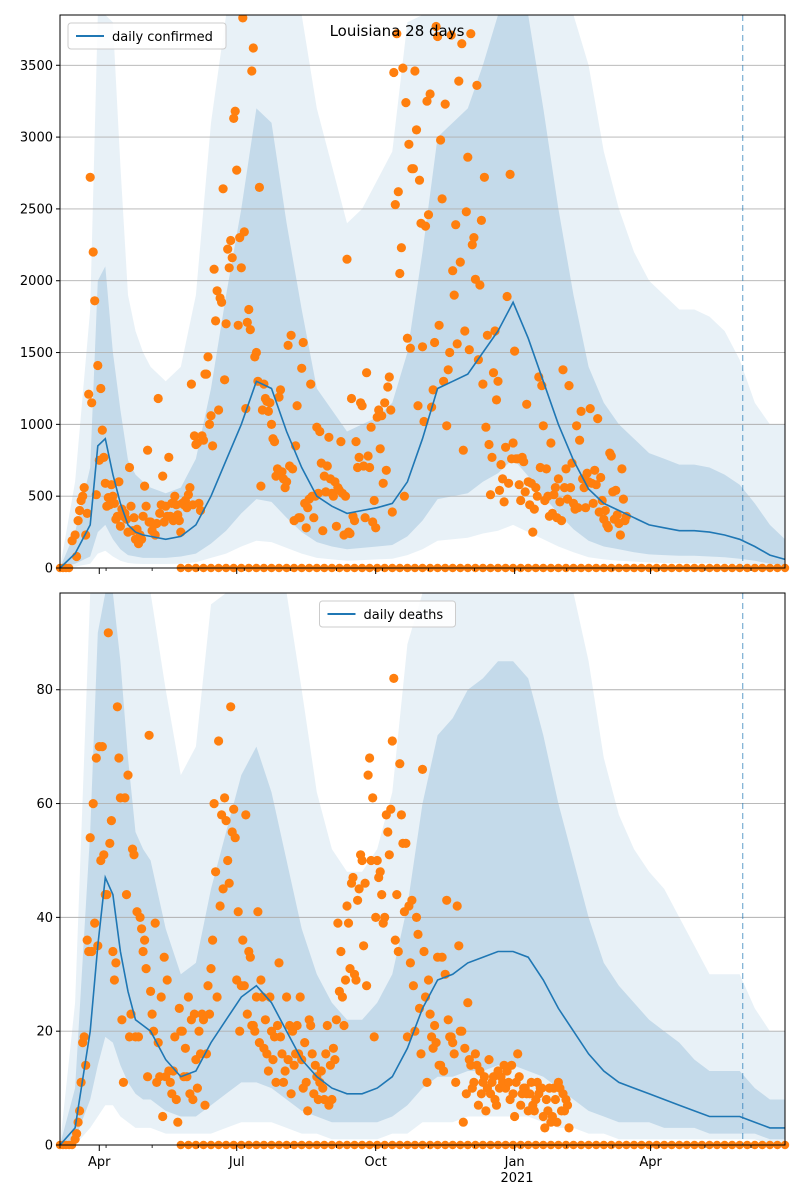  I want to click on daily-deaths-ytick-label: 80, so click(44, 690).